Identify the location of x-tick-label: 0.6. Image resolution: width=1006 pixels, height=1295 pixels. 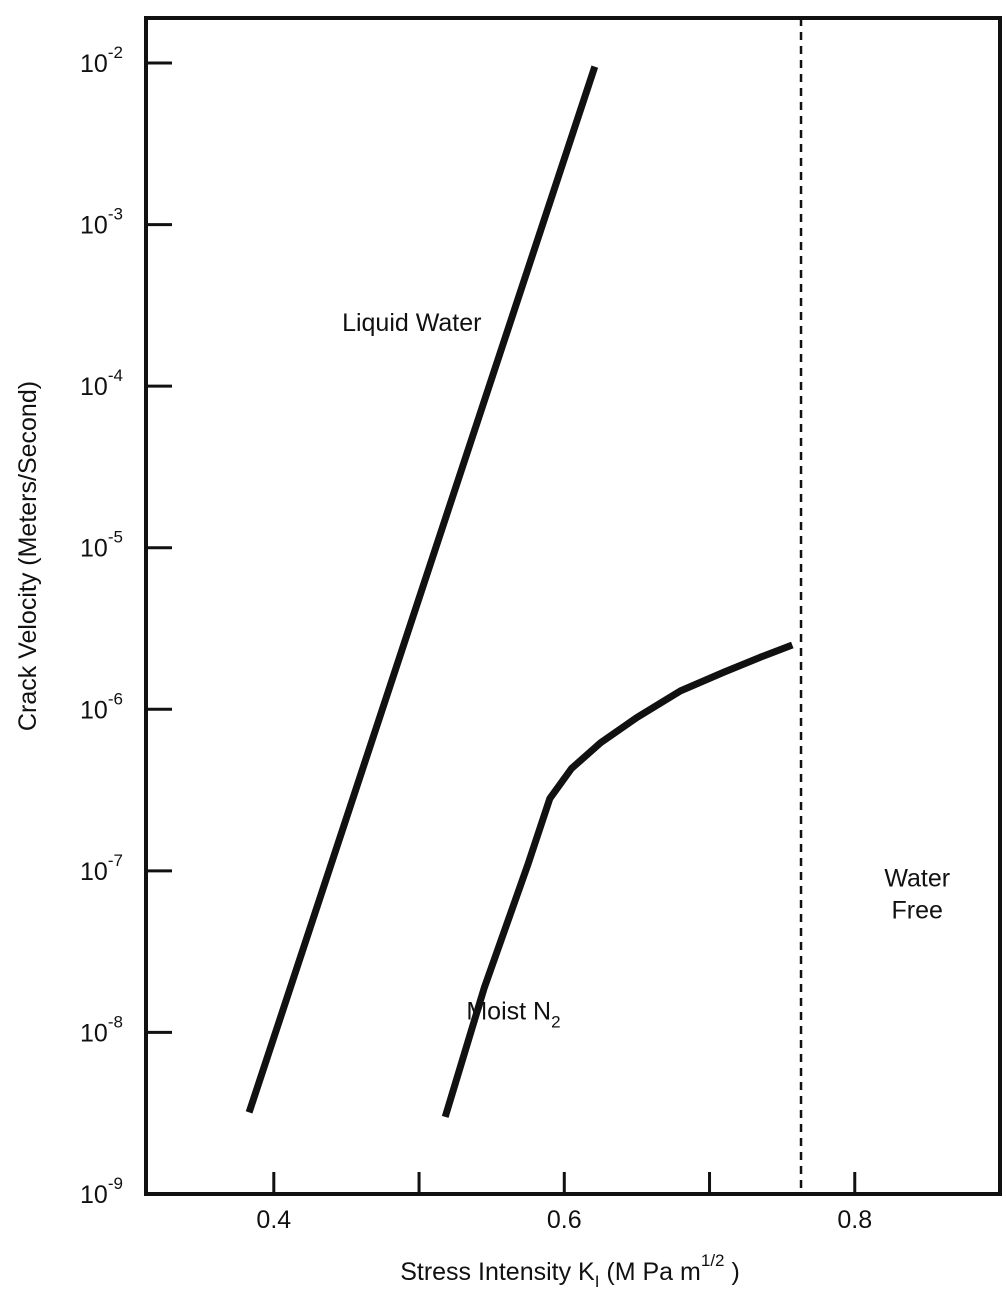
(564, 1220).